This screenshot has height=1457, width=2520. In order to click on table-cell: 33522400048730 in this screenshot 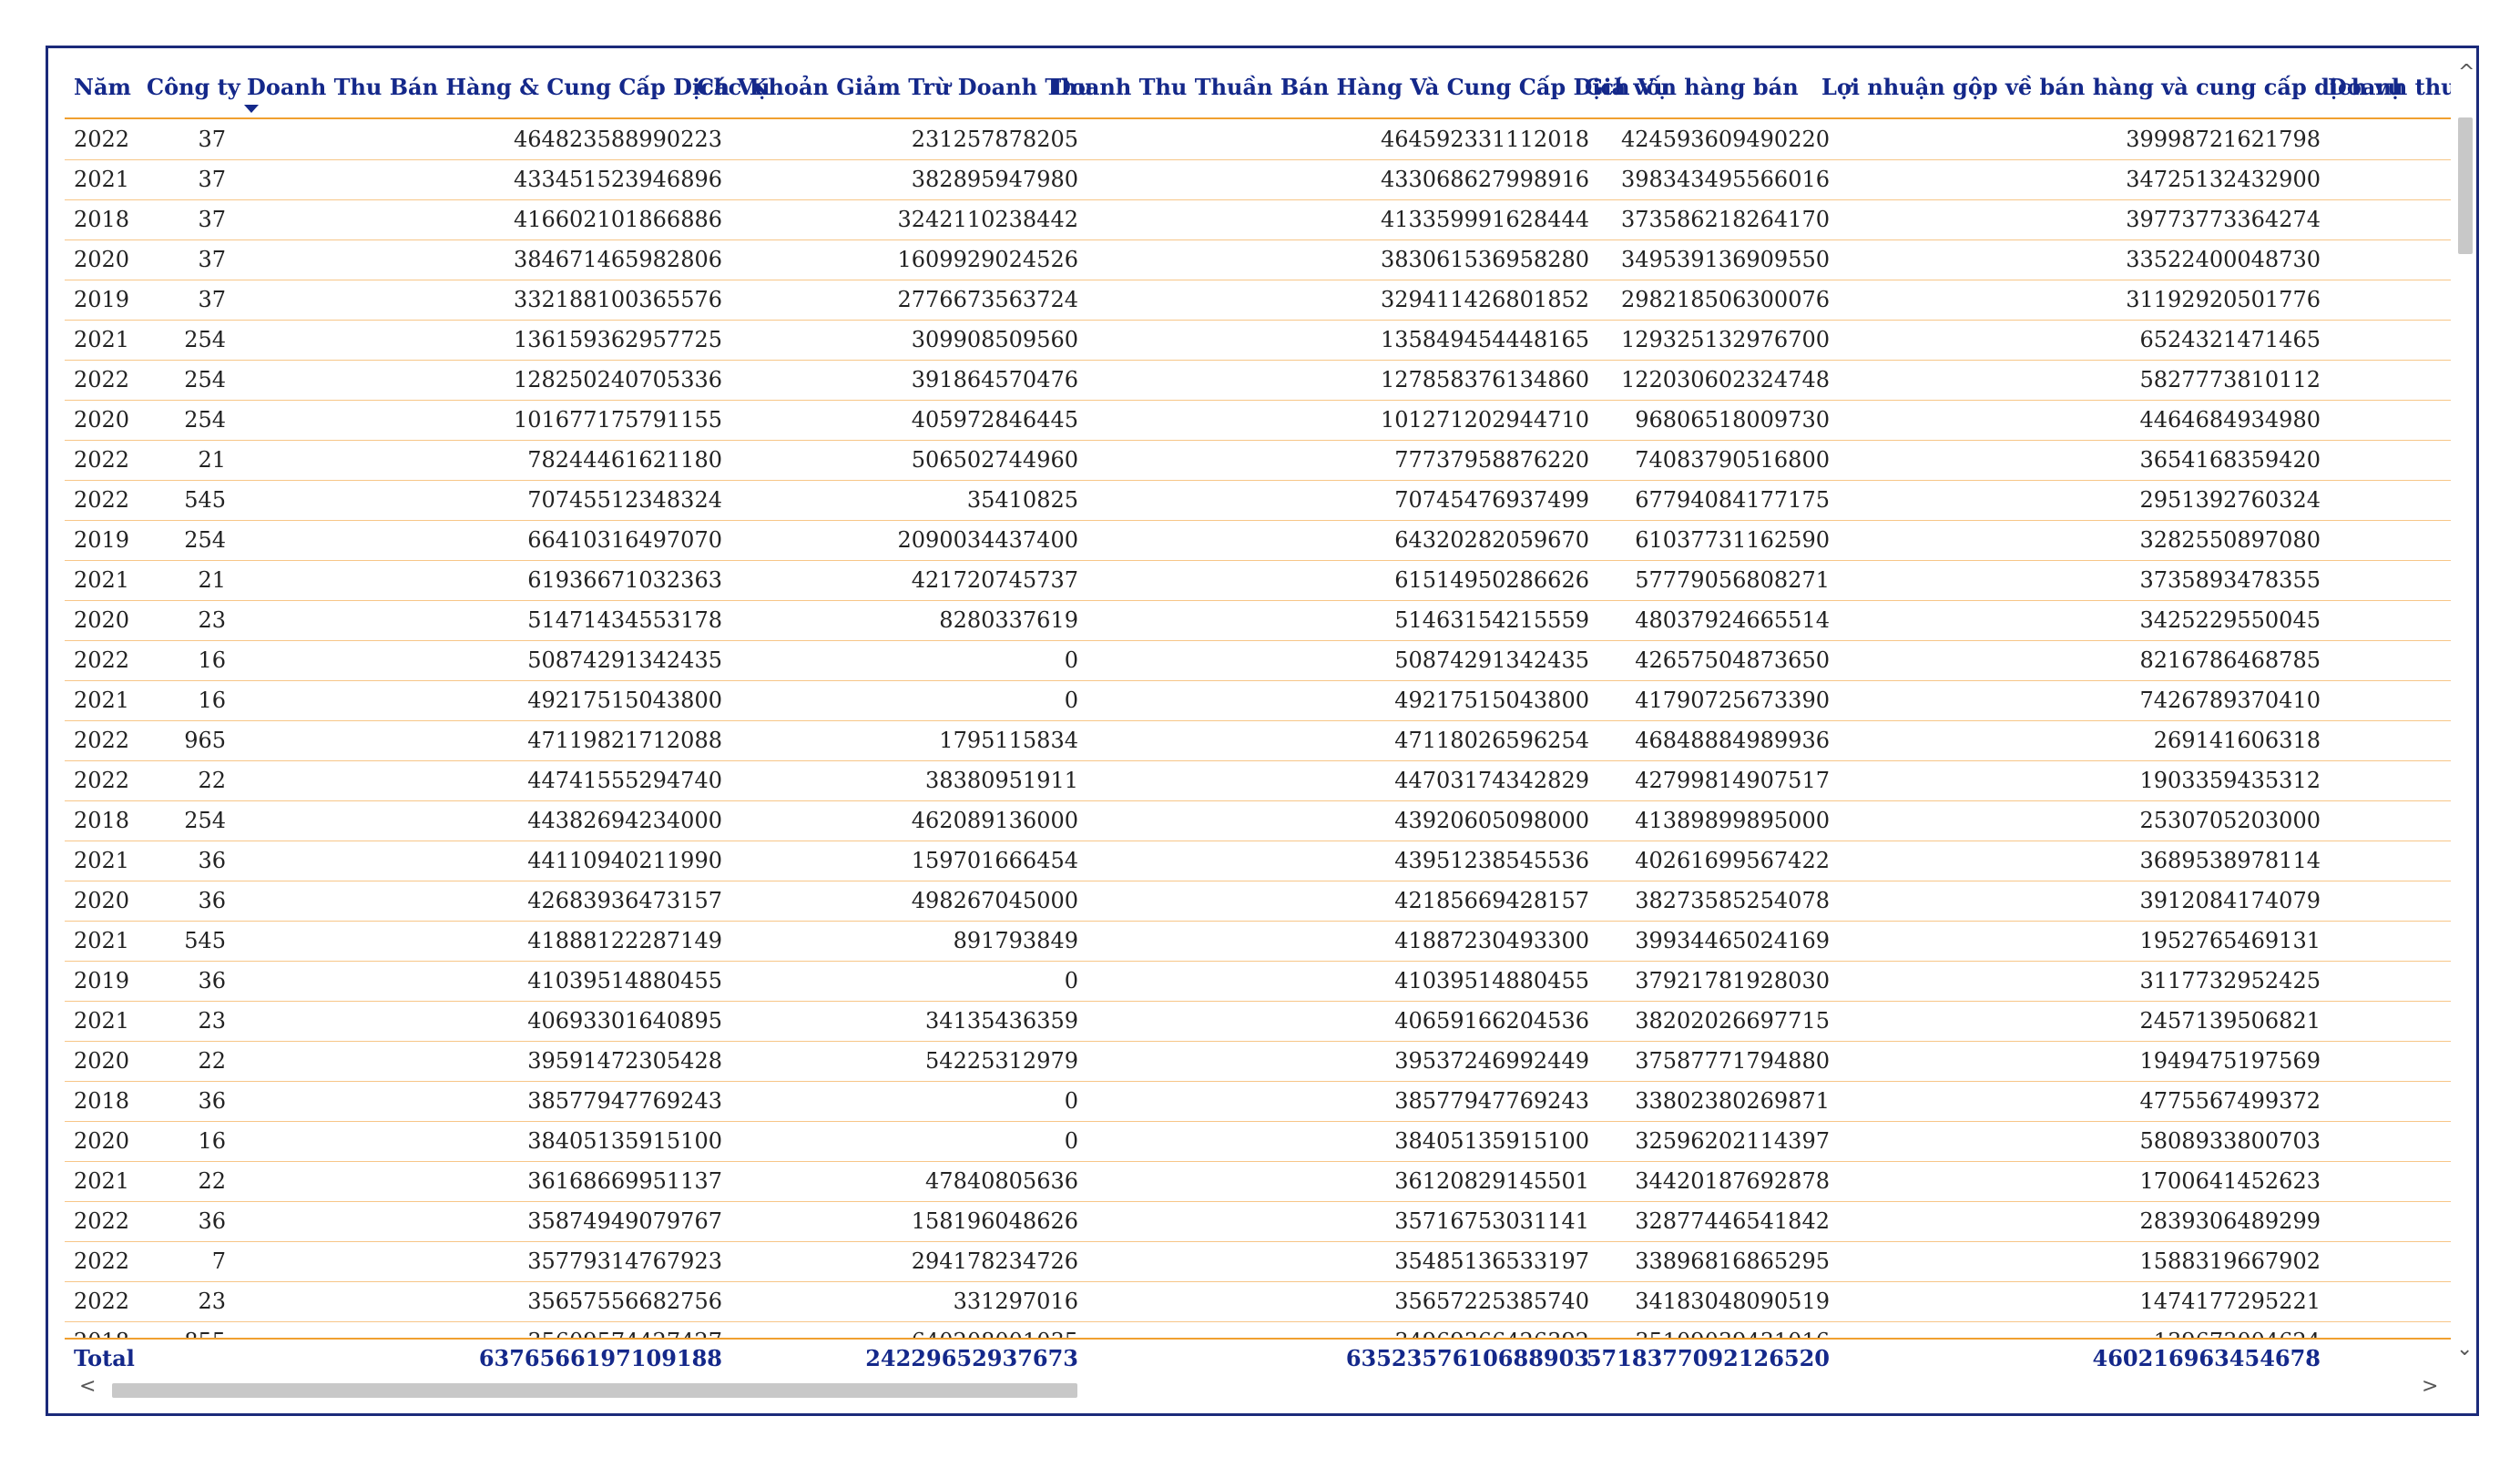, I will do `click(2223, 259)`.